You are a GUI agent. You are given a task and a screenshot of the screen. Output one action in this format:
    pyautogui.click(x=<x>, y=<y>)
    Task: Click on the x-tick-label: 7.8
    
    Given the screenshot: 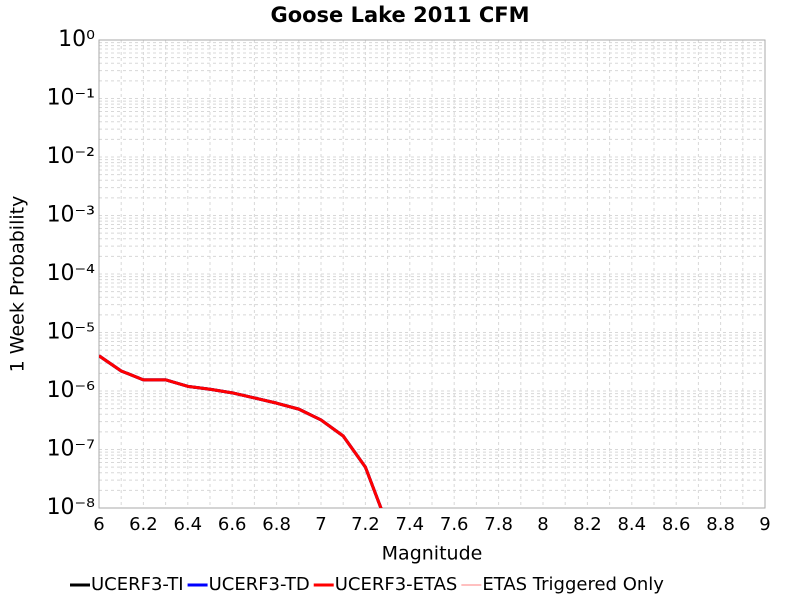 What is the action you would take?
    pyautogui.click(x=498, y=524)
    